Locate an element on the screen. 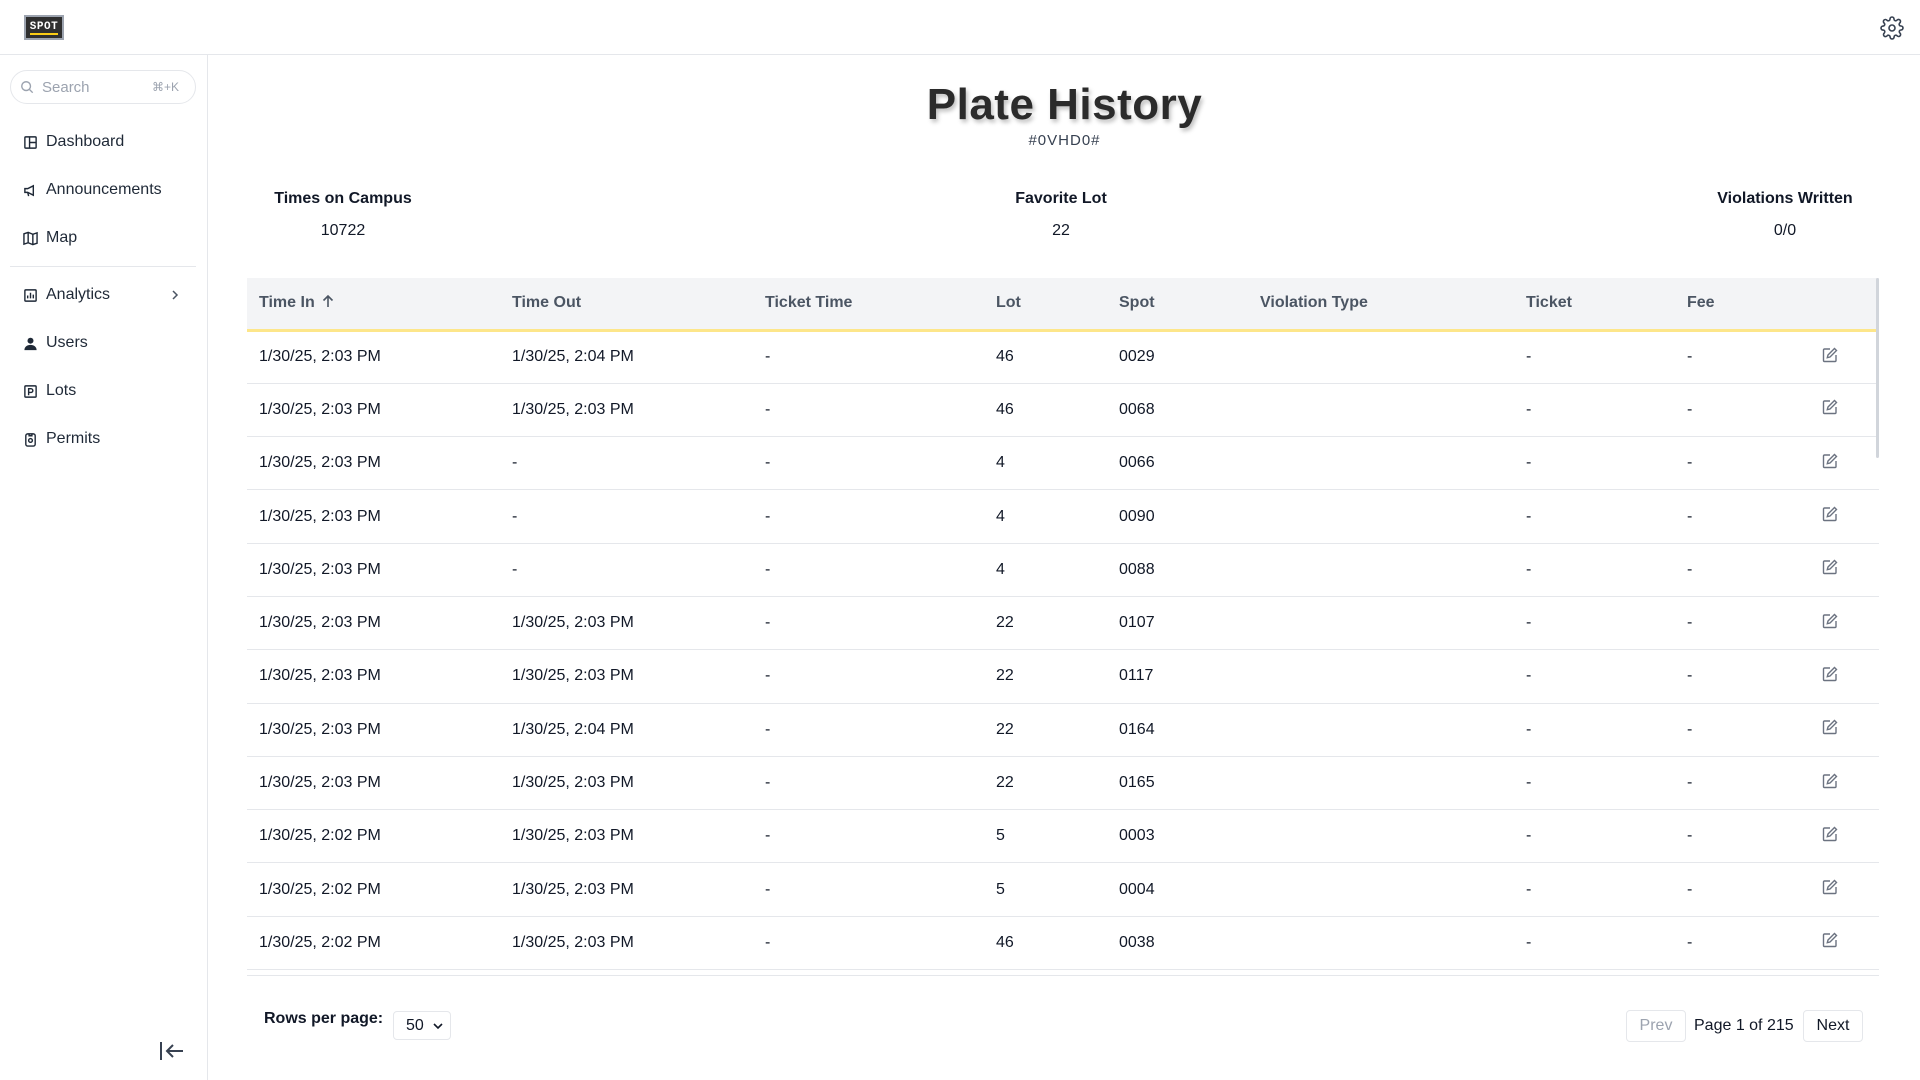  next-page-button: Next is located at coordinates (1833, 1026).